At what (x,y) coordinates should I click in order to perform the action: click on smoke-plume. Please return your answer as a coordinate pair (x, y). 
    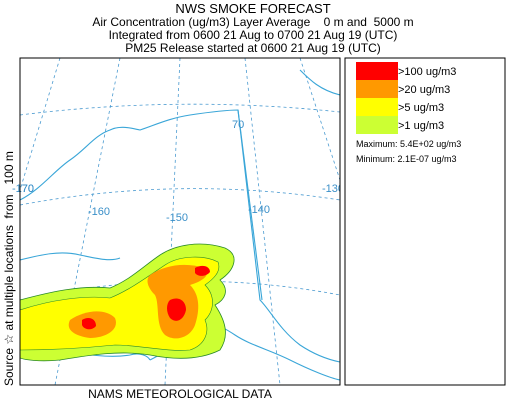
    Looking at the image, I should click on (127, 302).